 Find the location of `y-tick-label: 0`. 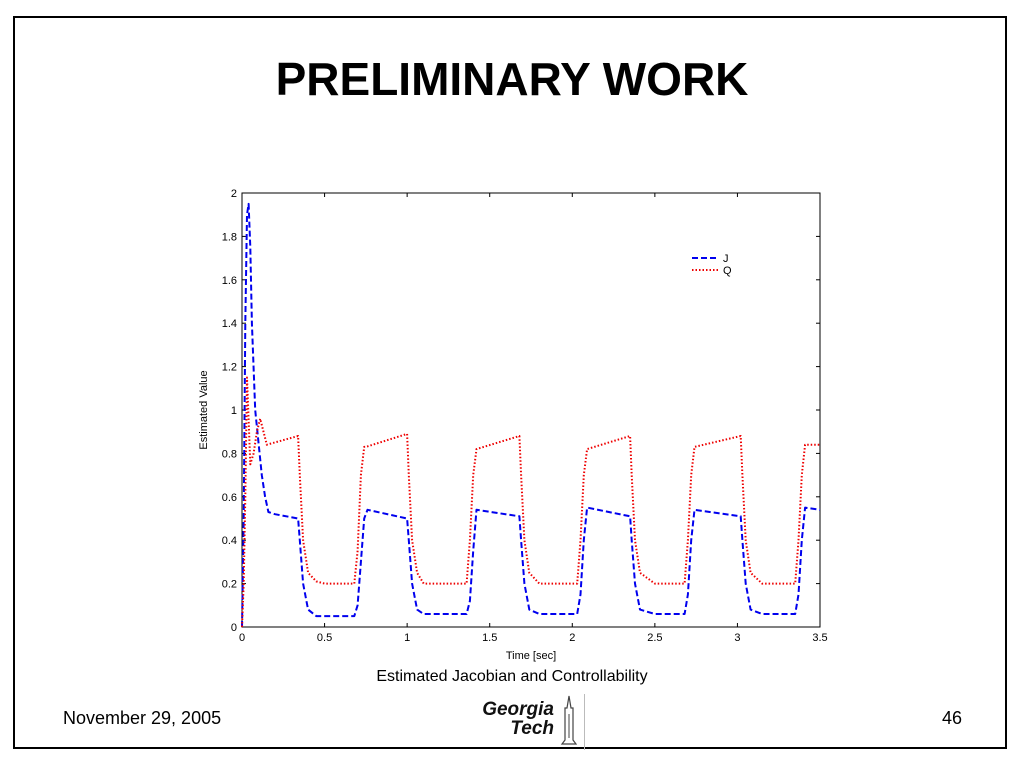

y-tick-label: 0 is located at coordinates (234, 628).